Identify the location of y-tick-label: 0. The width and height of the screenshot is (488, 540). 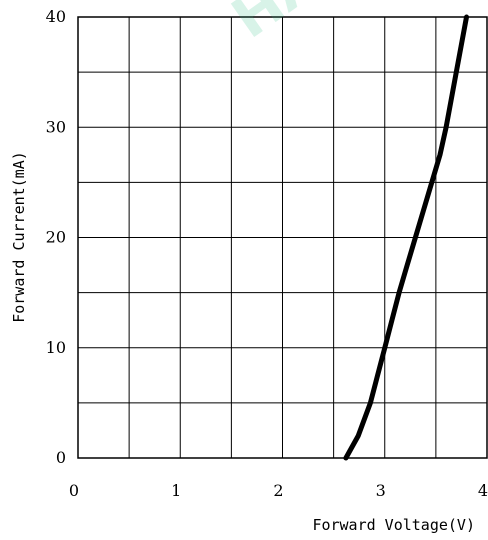
(61, 457).